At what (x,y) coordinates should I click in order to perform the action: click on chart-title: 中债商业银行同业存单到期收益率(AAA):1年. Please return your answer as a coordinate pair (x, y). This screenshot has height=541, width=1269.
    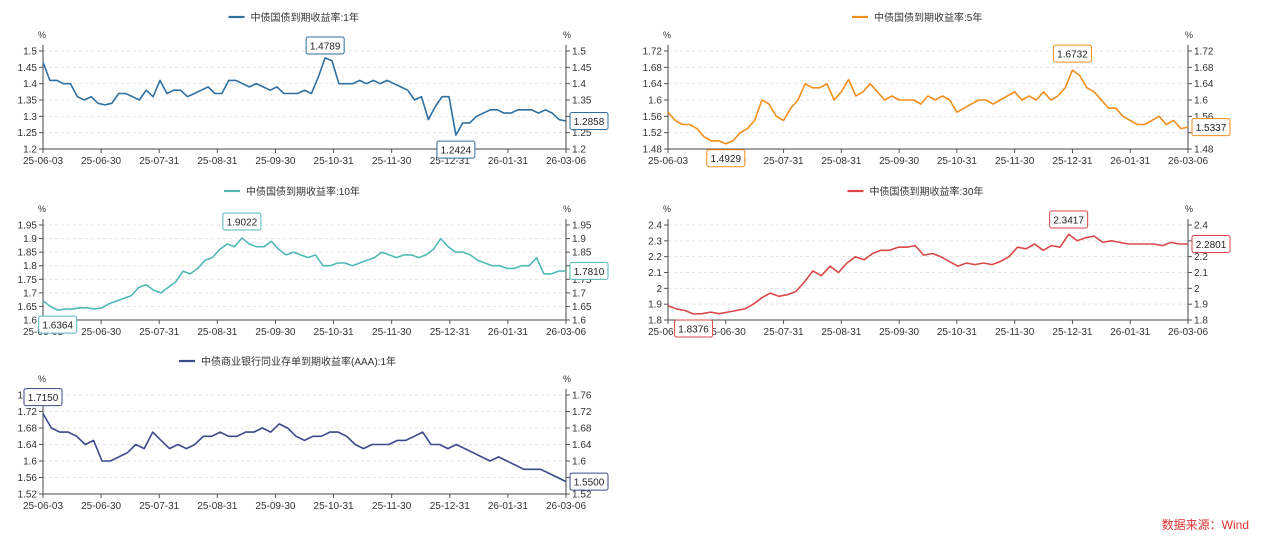
    Looking at the image, I should click on (298, 361).